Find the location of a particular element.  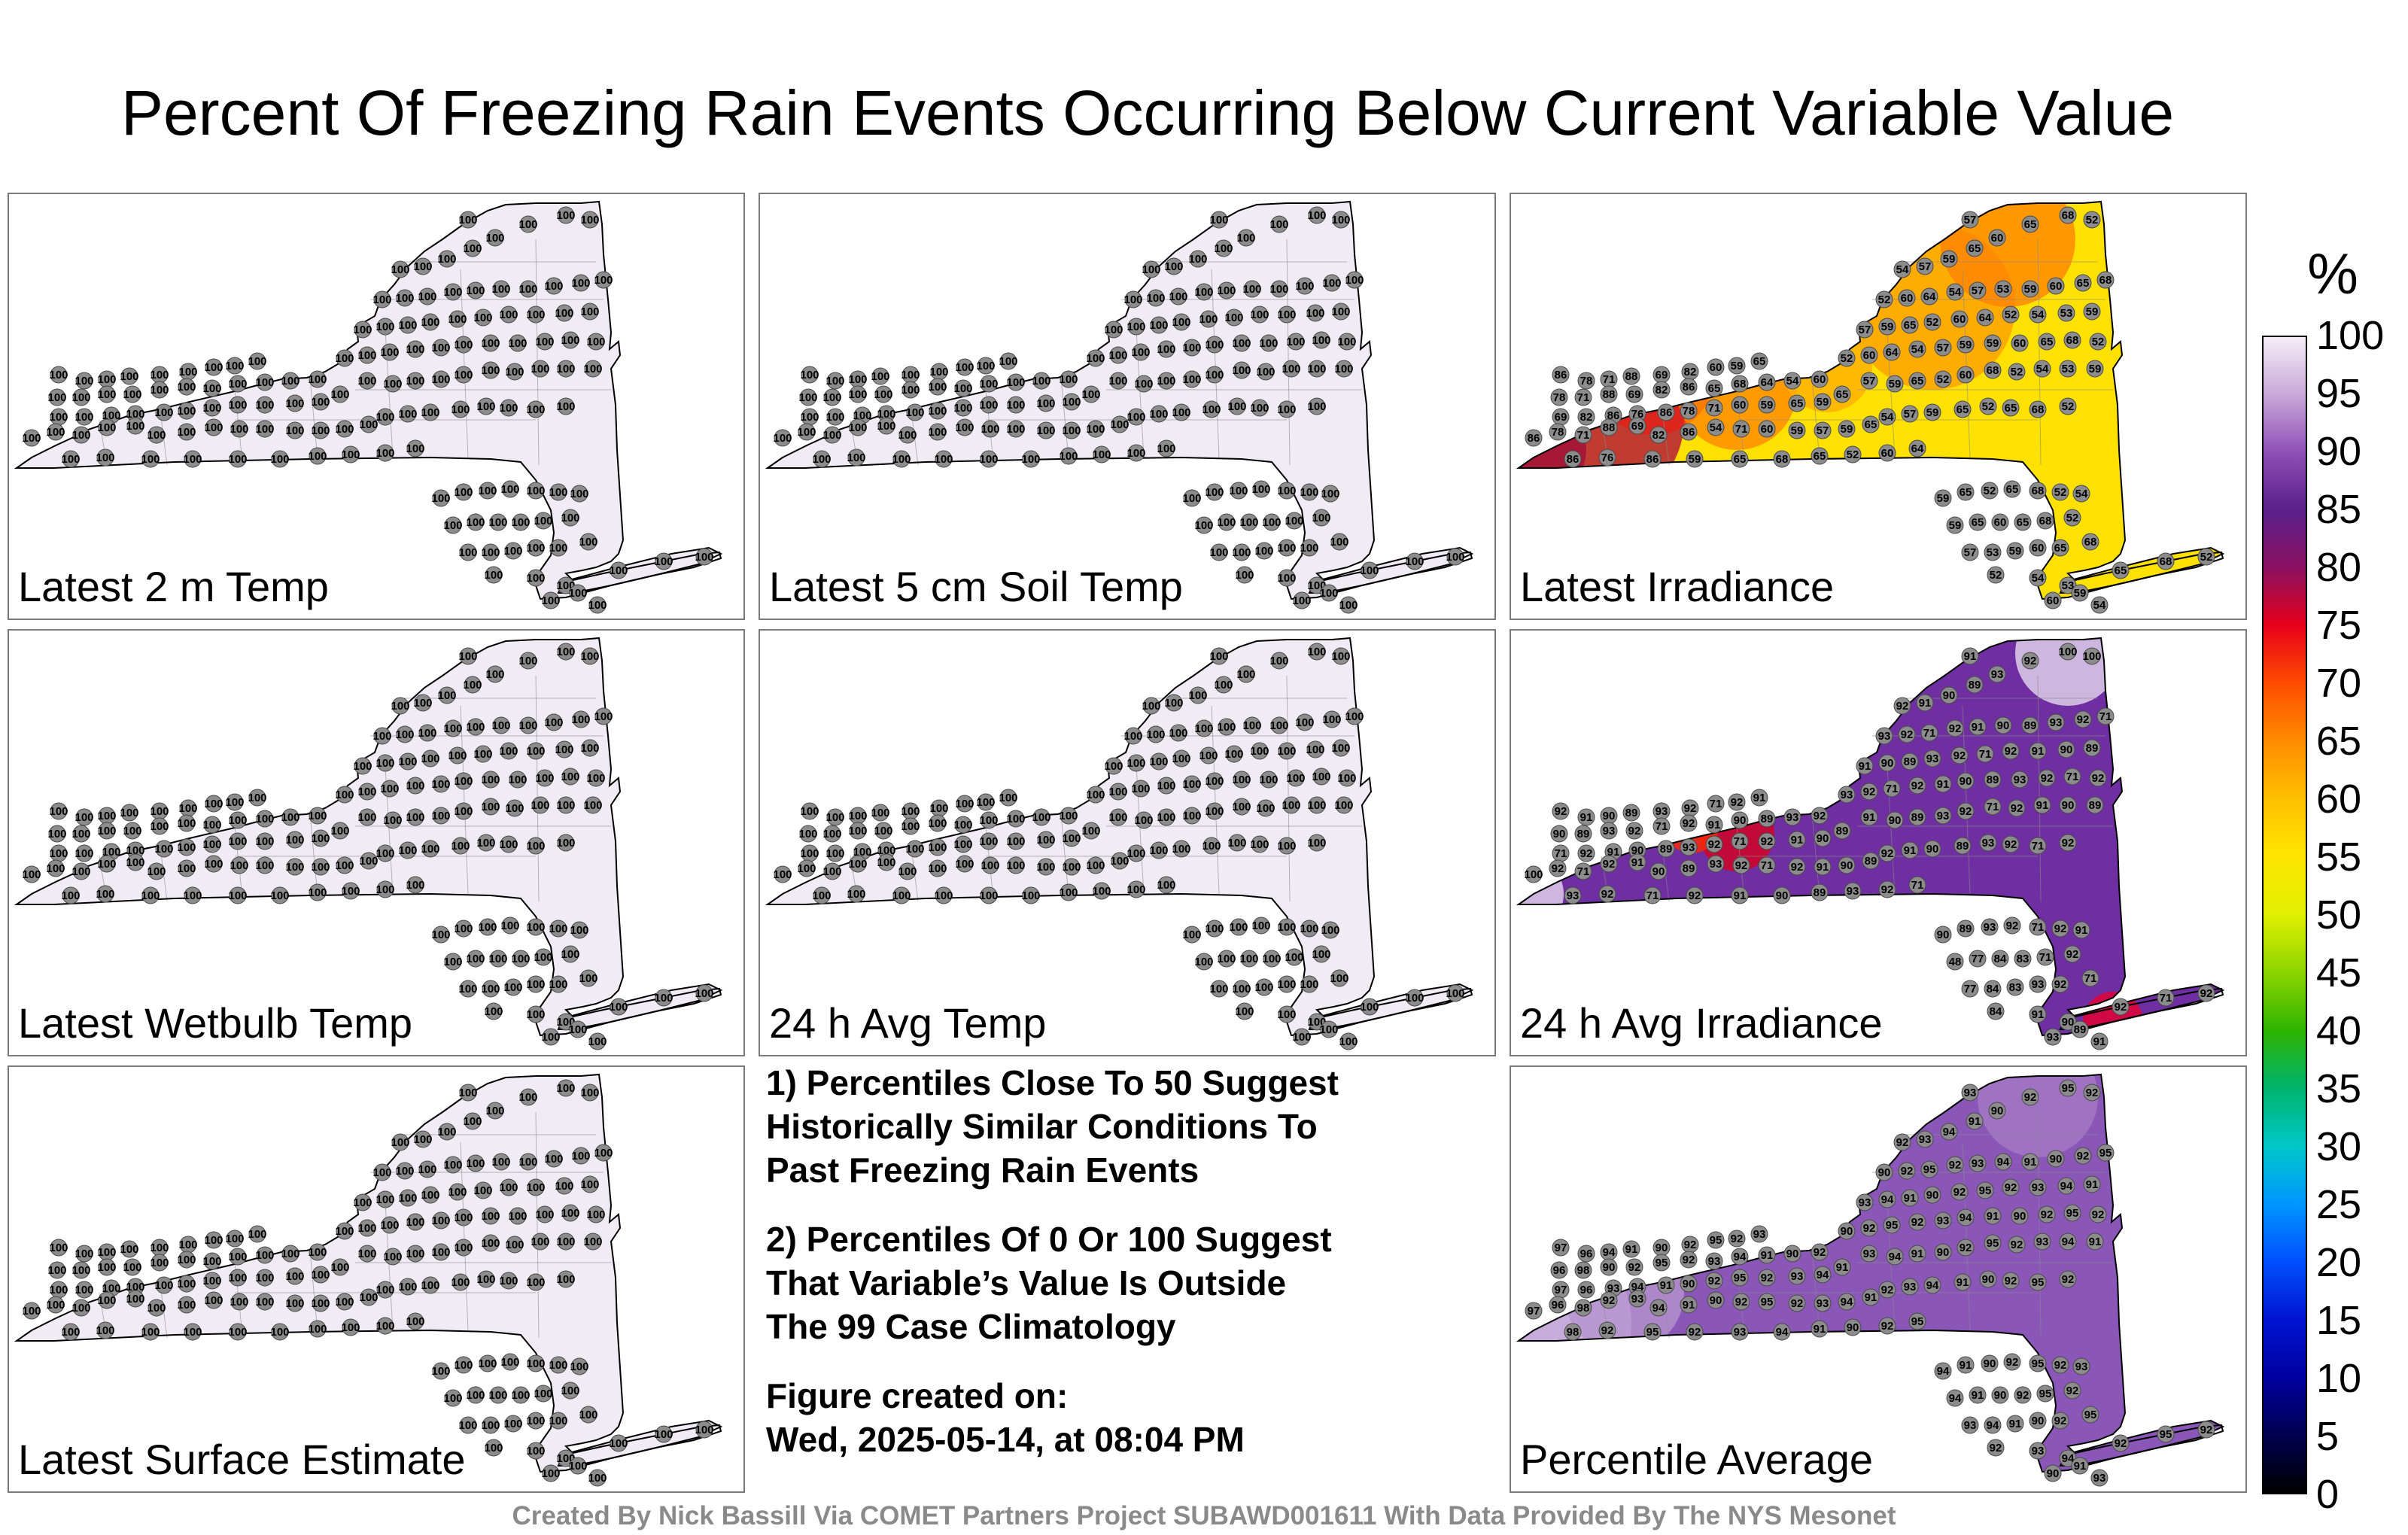

station-marker: 54 is located at coordinates (1902, 269).